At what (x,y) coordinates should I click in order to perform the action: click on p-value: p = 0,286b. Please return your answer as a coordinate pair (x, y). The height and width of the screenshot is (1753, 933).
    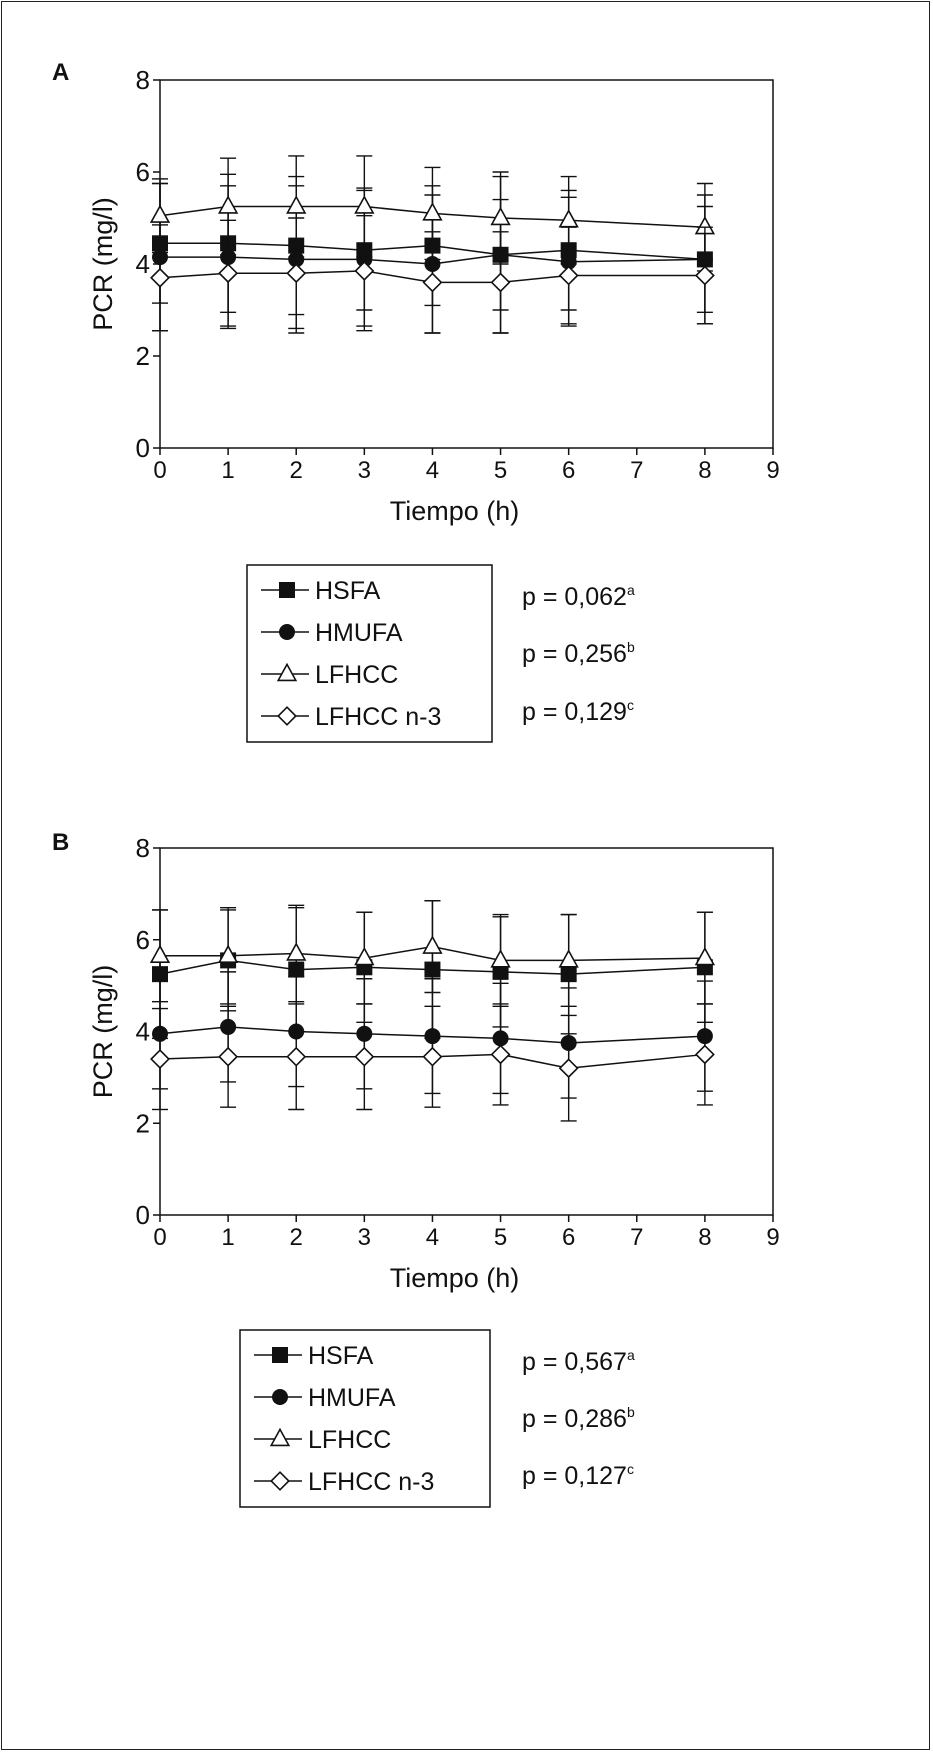
    Looking at the image, I should click on (578, 1418).